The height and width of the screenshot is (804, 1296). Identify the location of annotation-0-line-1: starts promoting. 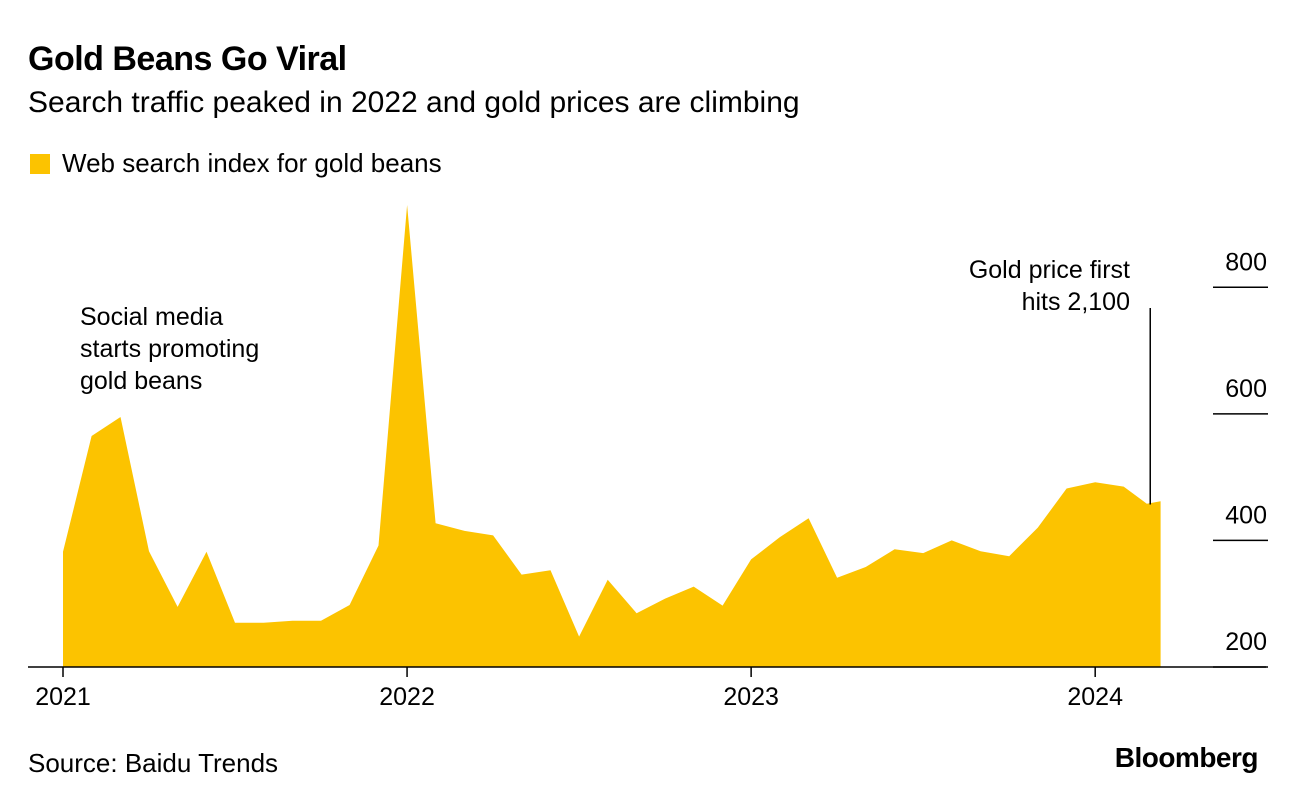
(169, 349).